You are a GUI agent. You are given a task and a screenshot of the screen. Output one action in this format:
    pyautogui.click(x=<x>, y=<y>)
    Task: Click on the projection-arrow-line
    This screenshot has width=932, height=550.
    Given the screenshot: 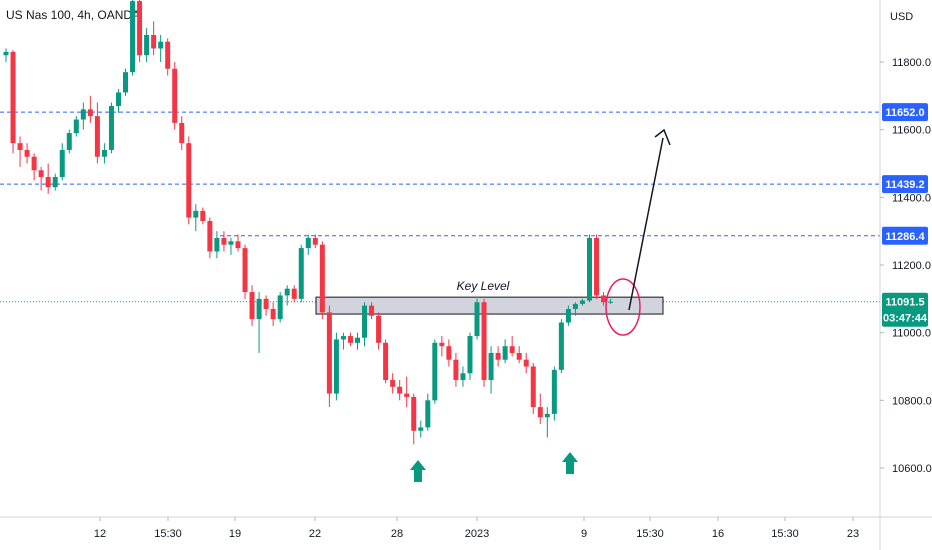 What is the action you would take?
    pyautogui.click(x=646, y=224)
    